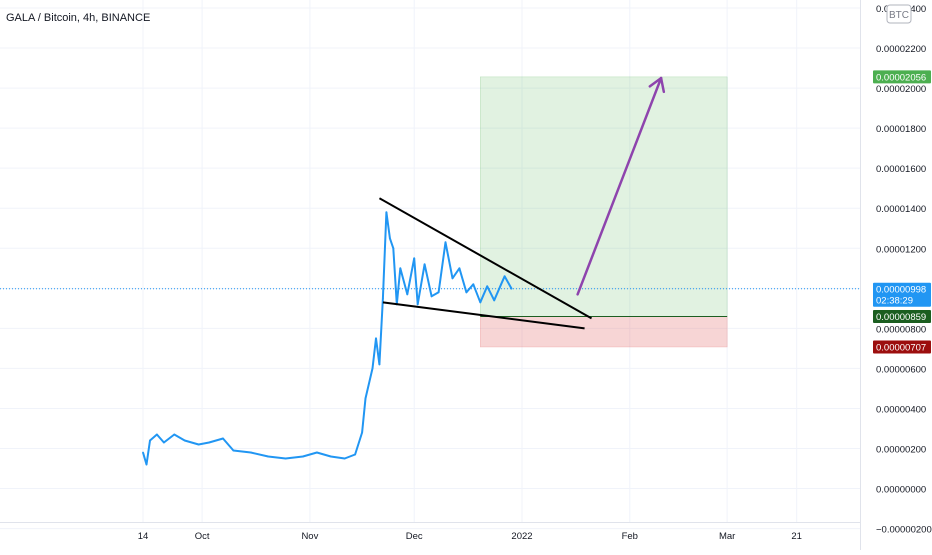  Describe the element at coordinates (521, 536) in the screenshot. I see `x-tick-label: 2022` at that location.